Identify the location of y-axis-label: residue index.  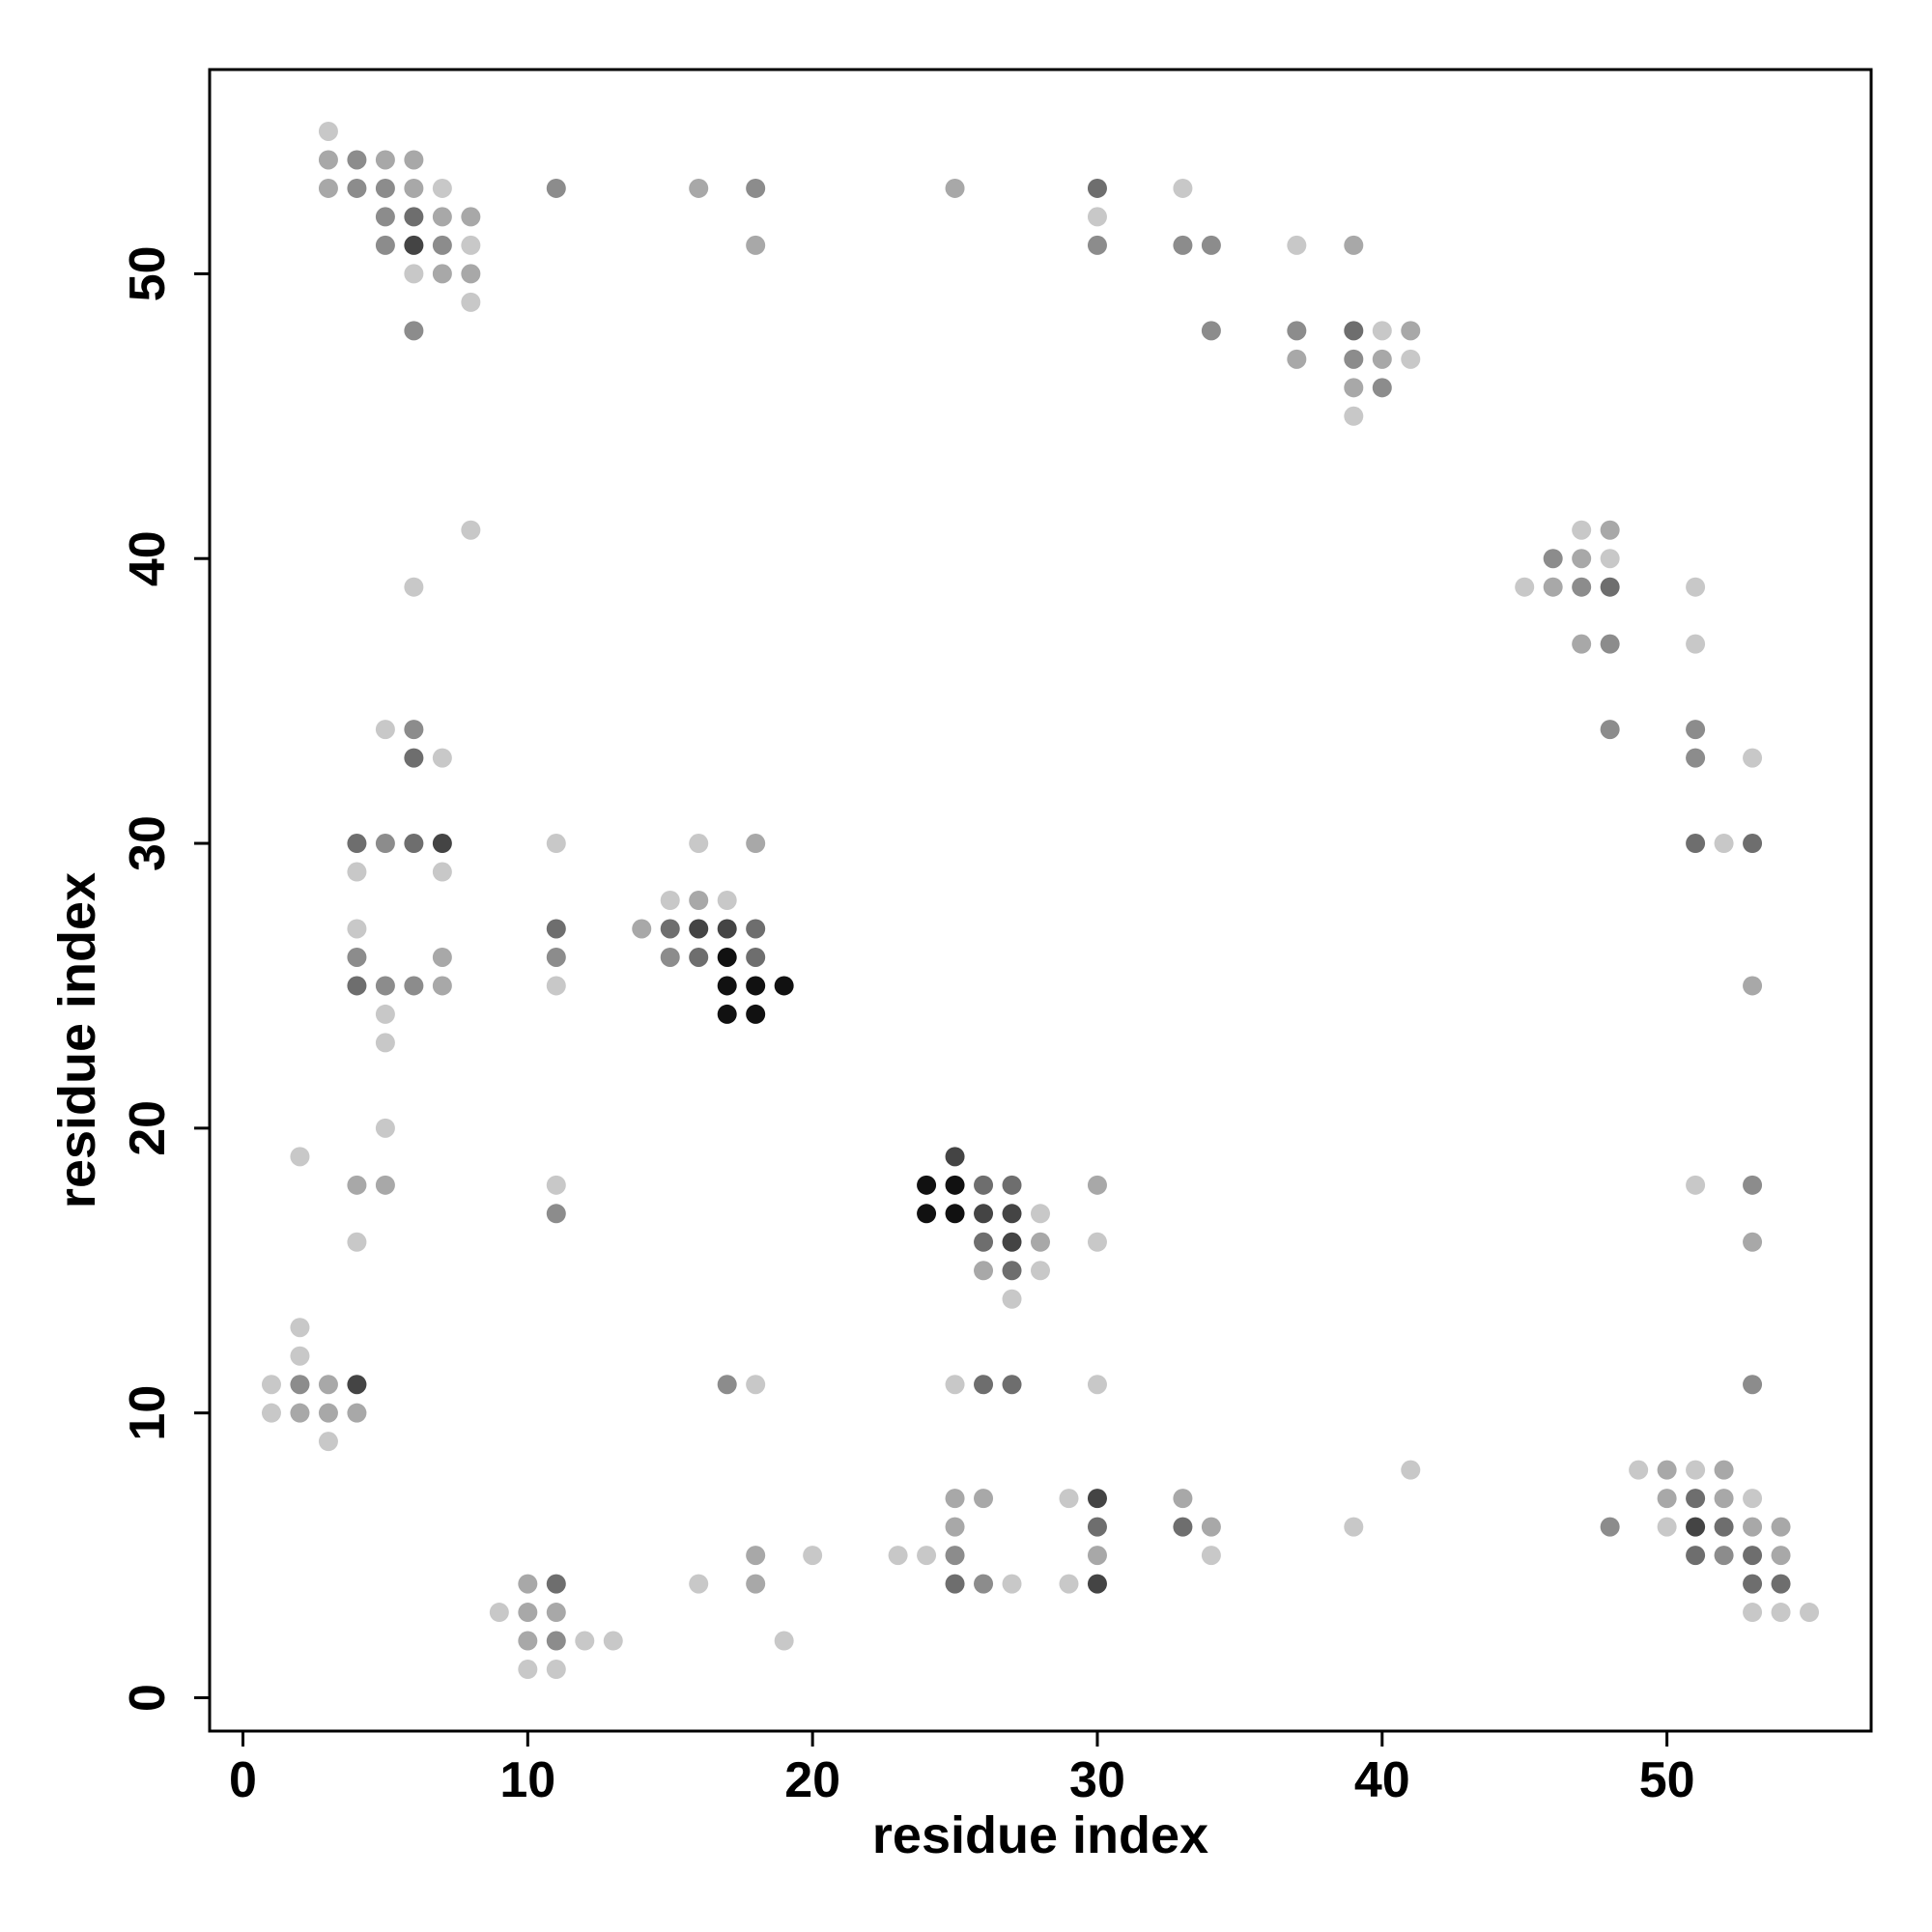
(77, 1040).